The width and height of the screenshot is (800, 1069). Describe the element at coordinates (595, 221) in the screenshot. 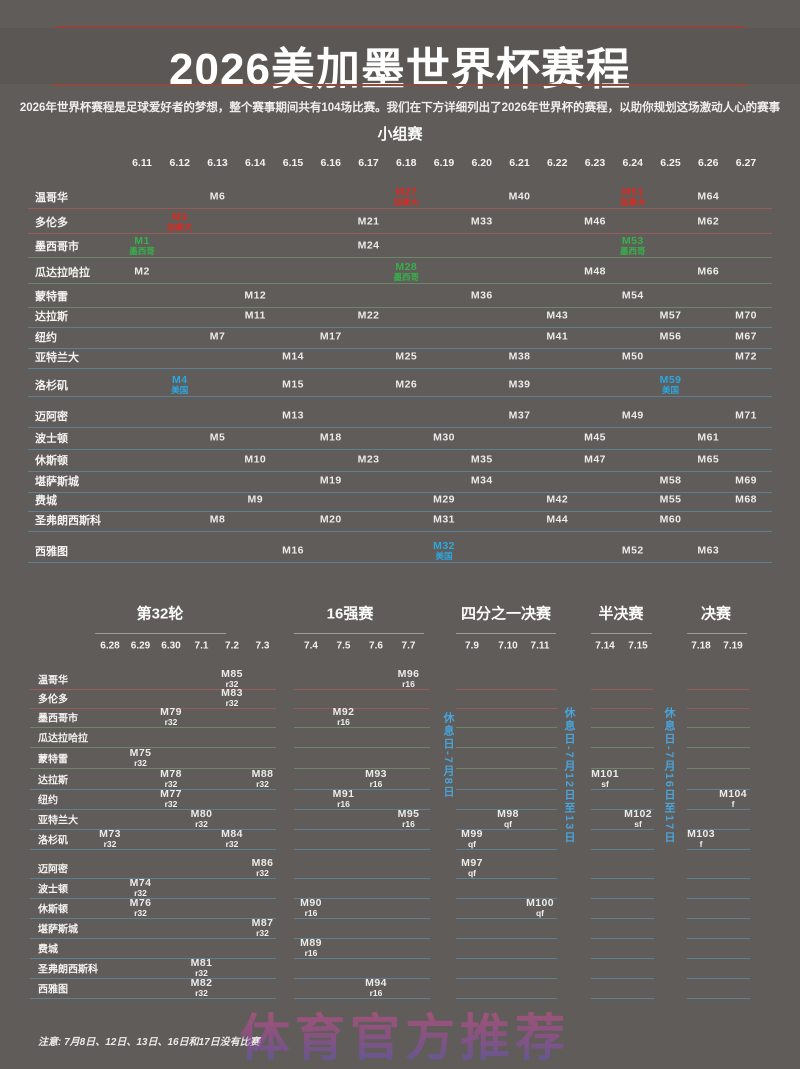

I see `match-number: M46` at that location.